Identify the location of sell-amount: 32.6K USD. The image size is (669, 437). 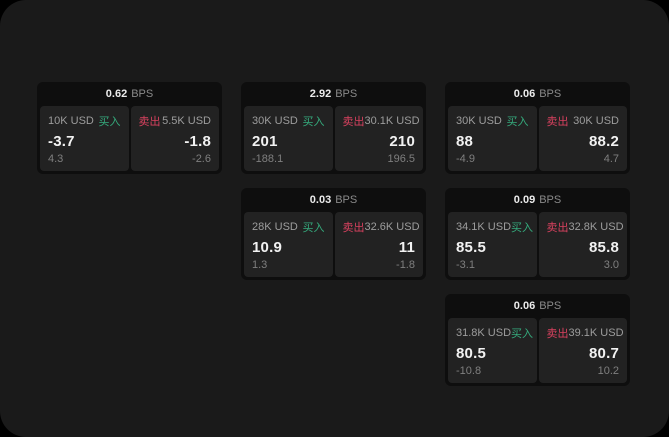
(392, 227).